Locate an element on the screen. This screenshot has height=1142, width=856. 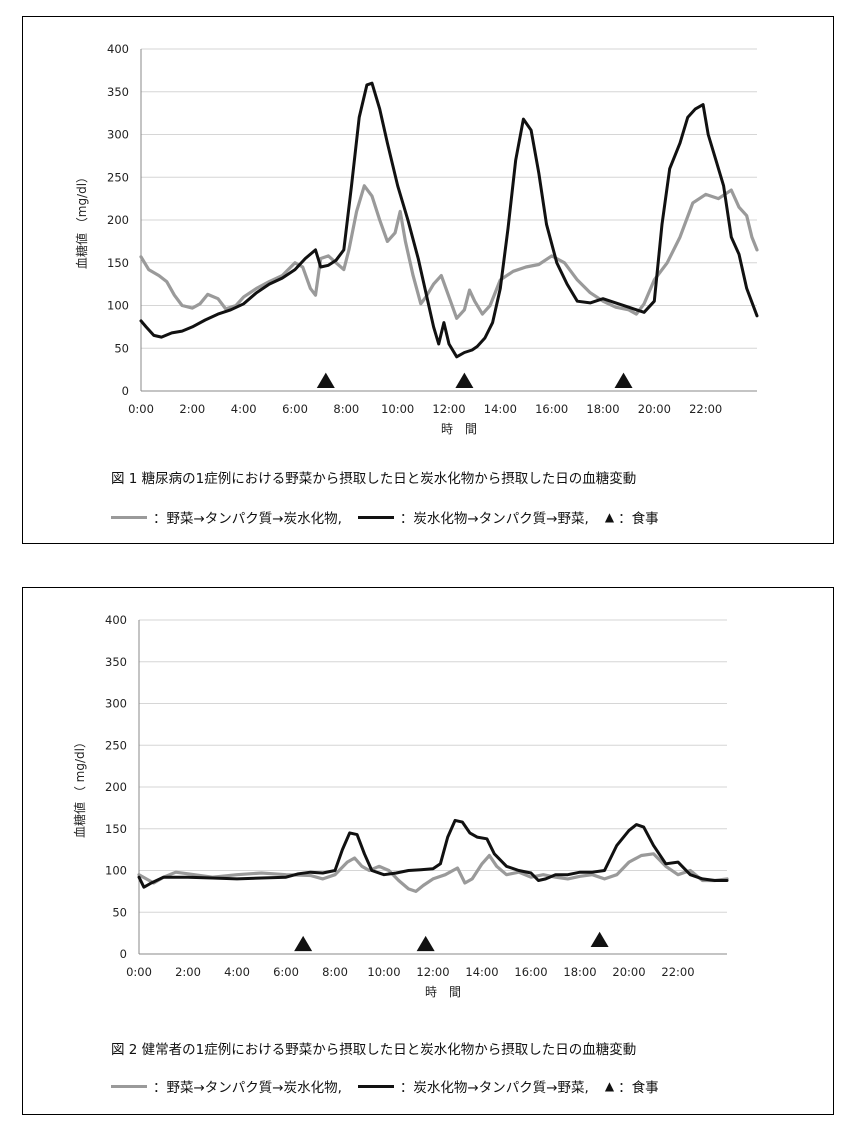
y-axis-label: 血糖値 （mg/dl） is located at coordinates (81, 220).